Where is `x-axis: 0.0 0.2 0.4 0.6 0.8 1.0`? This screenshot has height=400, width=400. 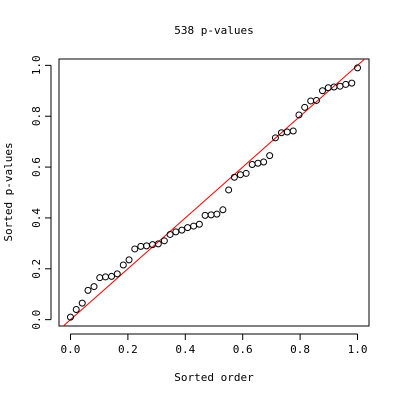
x-axis: 0.0 0.2 0.4 0.6 0.8 1.0 is located at coordinates (214, 344).